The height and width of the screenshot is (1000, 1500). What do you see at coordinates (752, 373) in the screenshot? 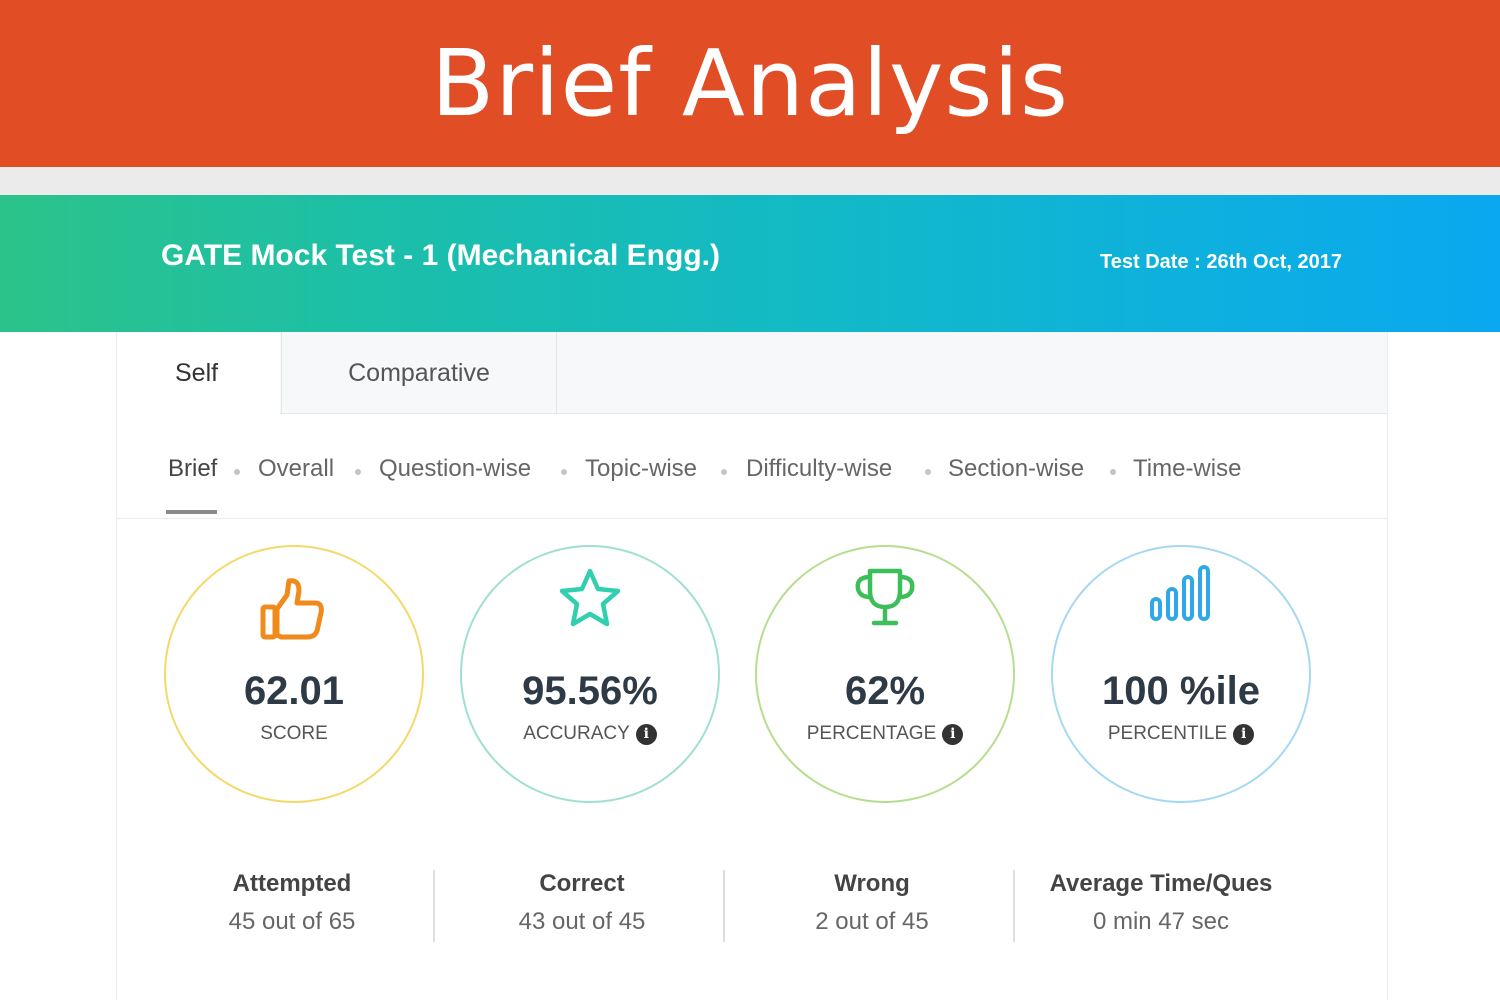
I see `tab-bar: Self Comparative` at bounding box center [752, 373].